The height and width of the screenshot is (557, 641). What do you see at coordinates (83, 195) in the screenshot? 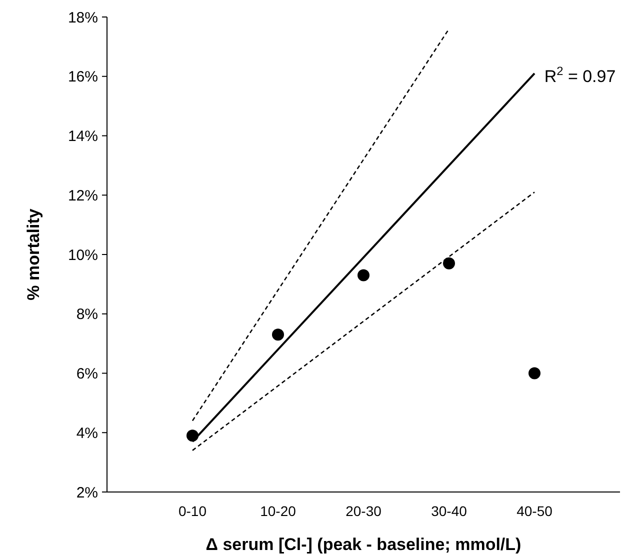
I see `y-tick-label: 12%` at bounding box center [83, 195].